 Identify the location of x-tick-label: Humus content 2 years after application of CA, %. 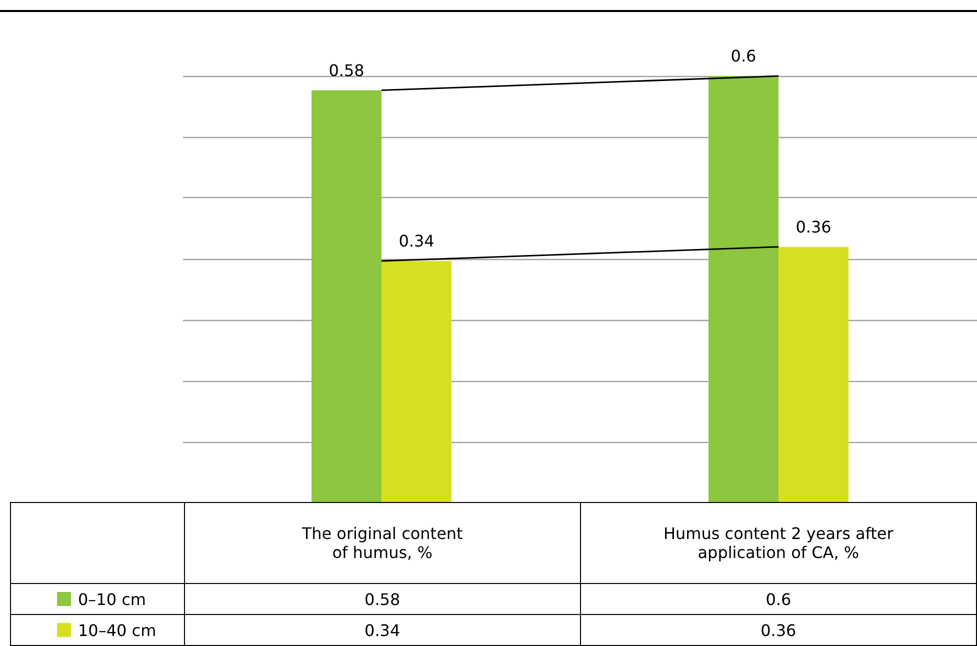
(778, 543).